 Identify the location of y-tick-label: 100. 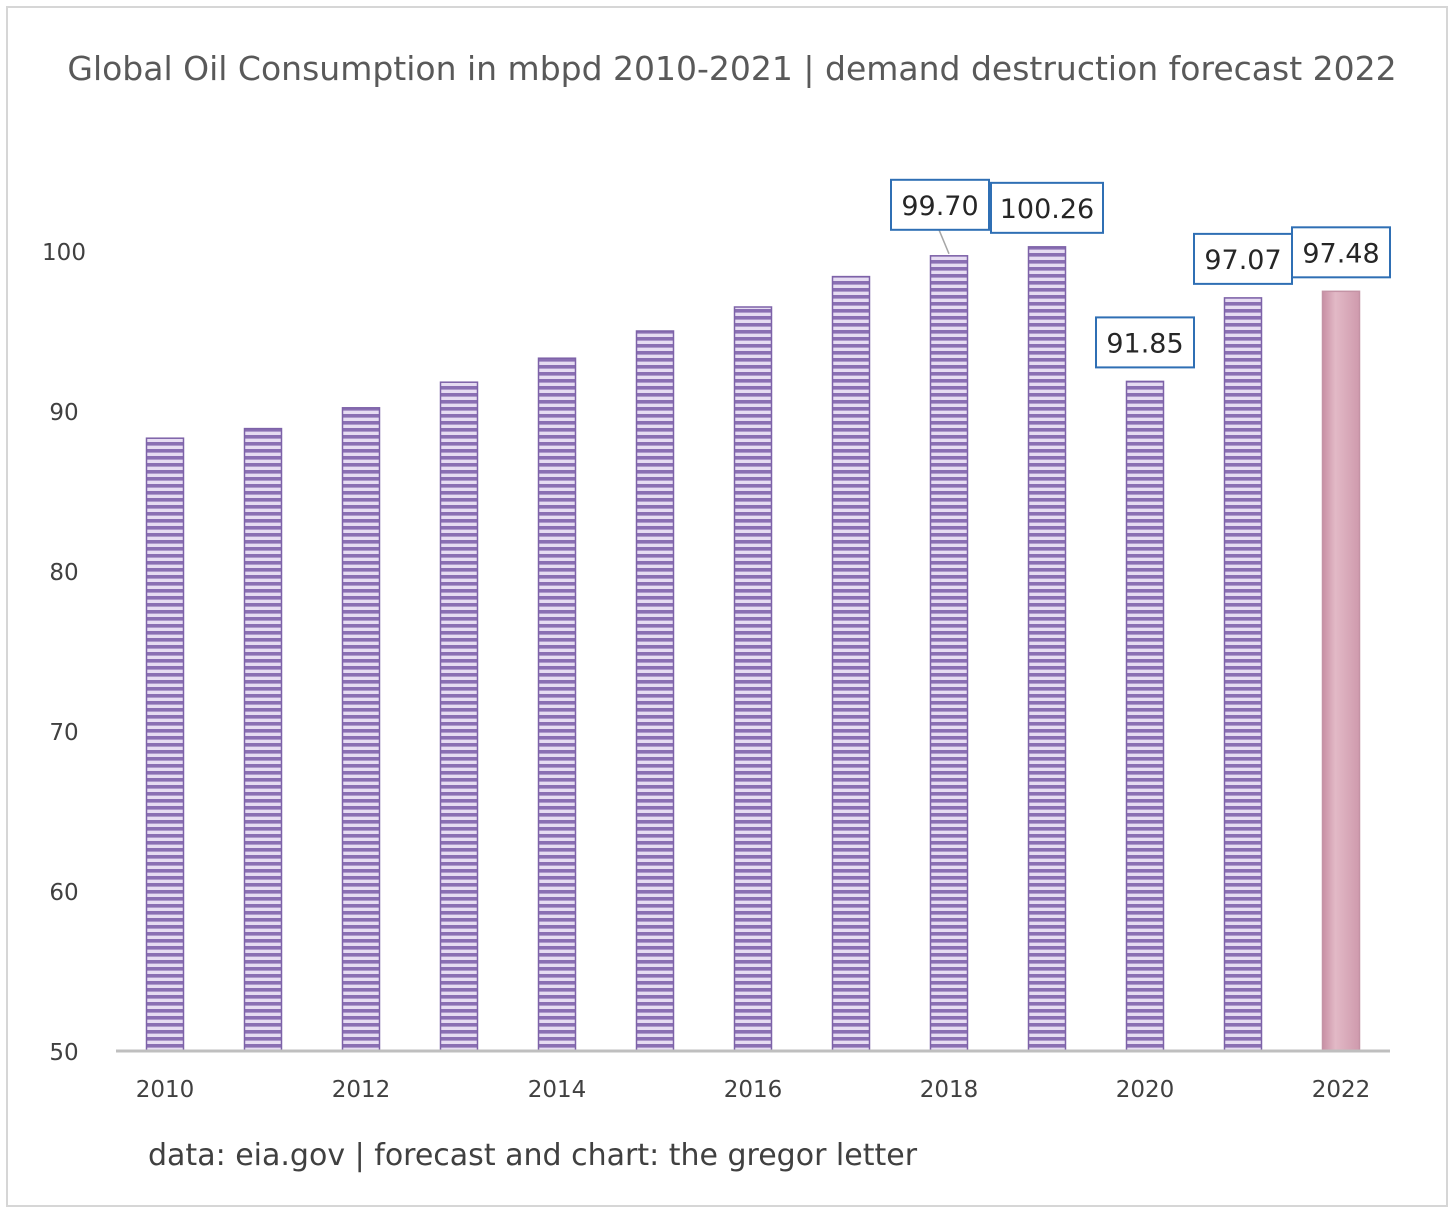
(64, 253).